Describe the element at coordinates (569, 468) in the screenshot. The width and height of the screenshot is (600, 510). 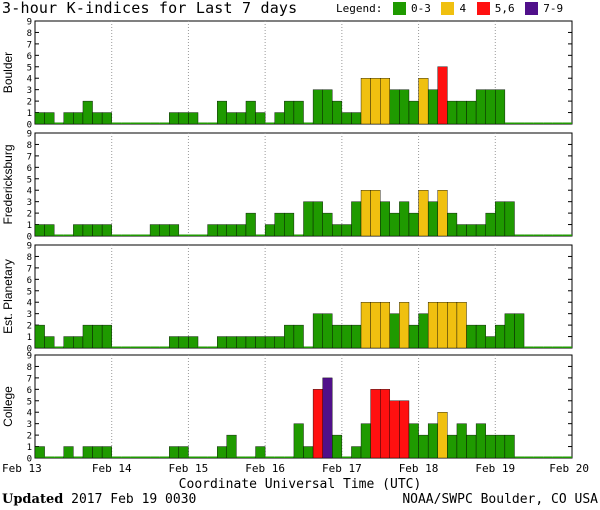
I see `x-tick-label: Feb 20` at that location.